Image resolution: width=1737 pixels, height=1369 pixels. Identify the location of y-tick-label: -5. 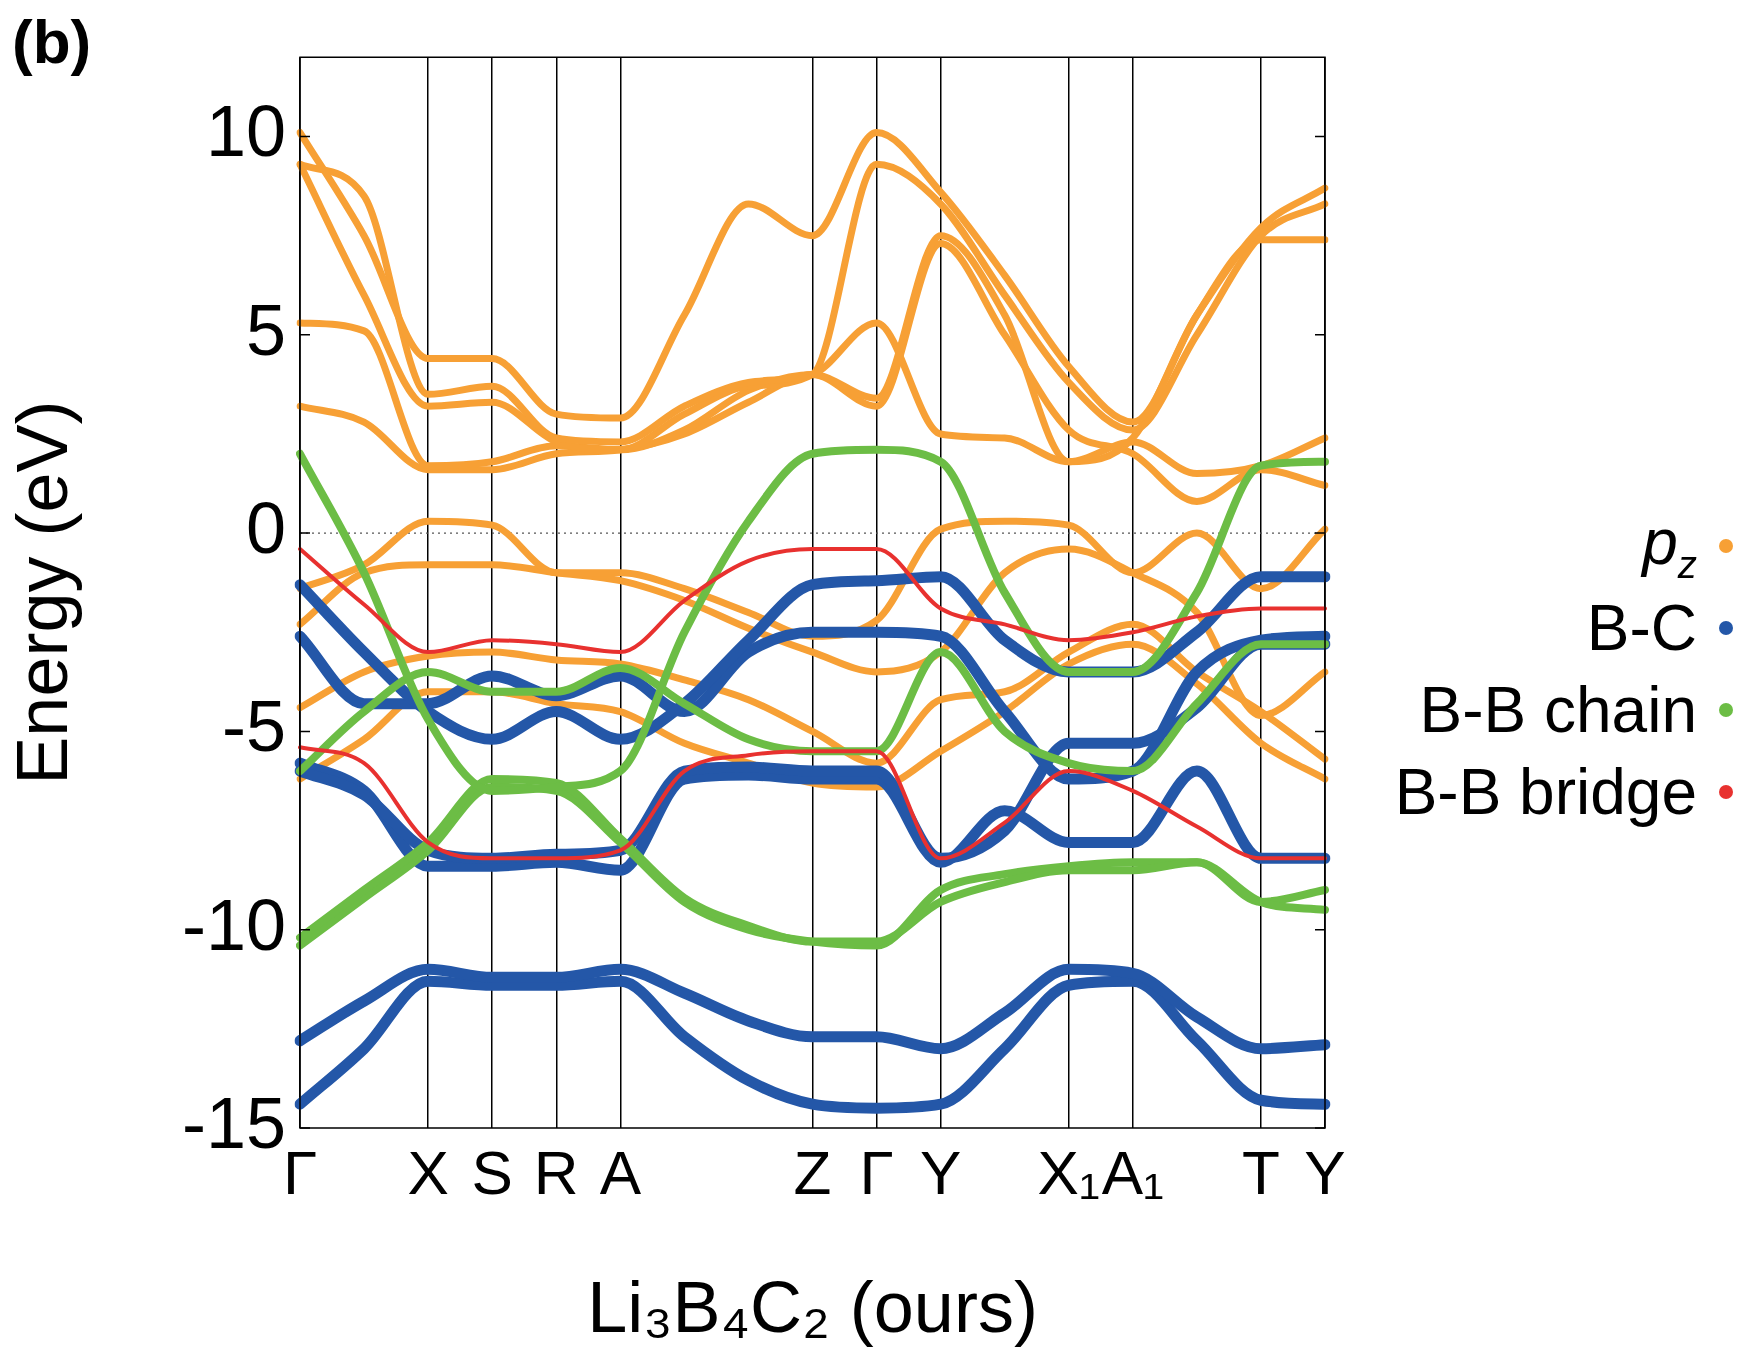
(253, 726).